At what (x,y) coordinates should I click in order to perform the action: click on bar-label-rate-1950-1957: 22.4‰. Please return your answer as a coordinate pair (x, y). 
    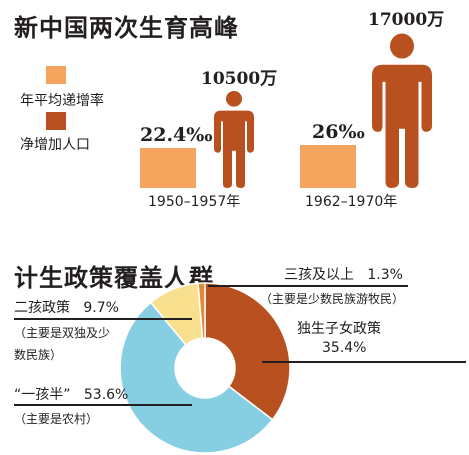
    Looking at the image, I should click on (176, 135).